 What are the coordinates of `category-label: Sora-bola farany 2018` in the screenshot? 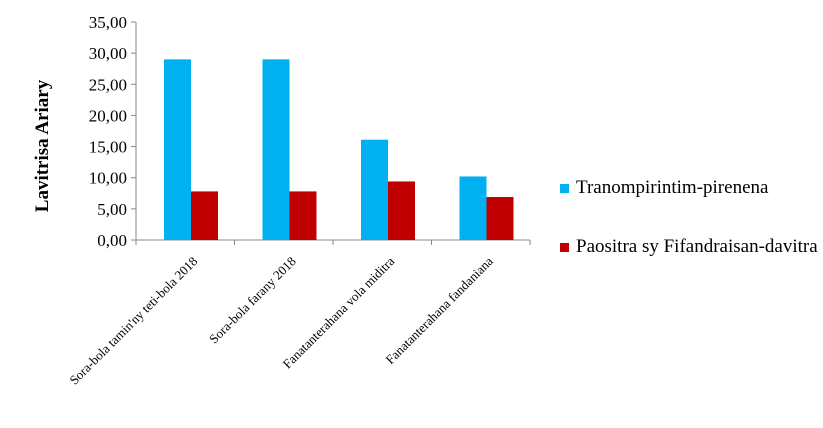 It's located at (252, 300).